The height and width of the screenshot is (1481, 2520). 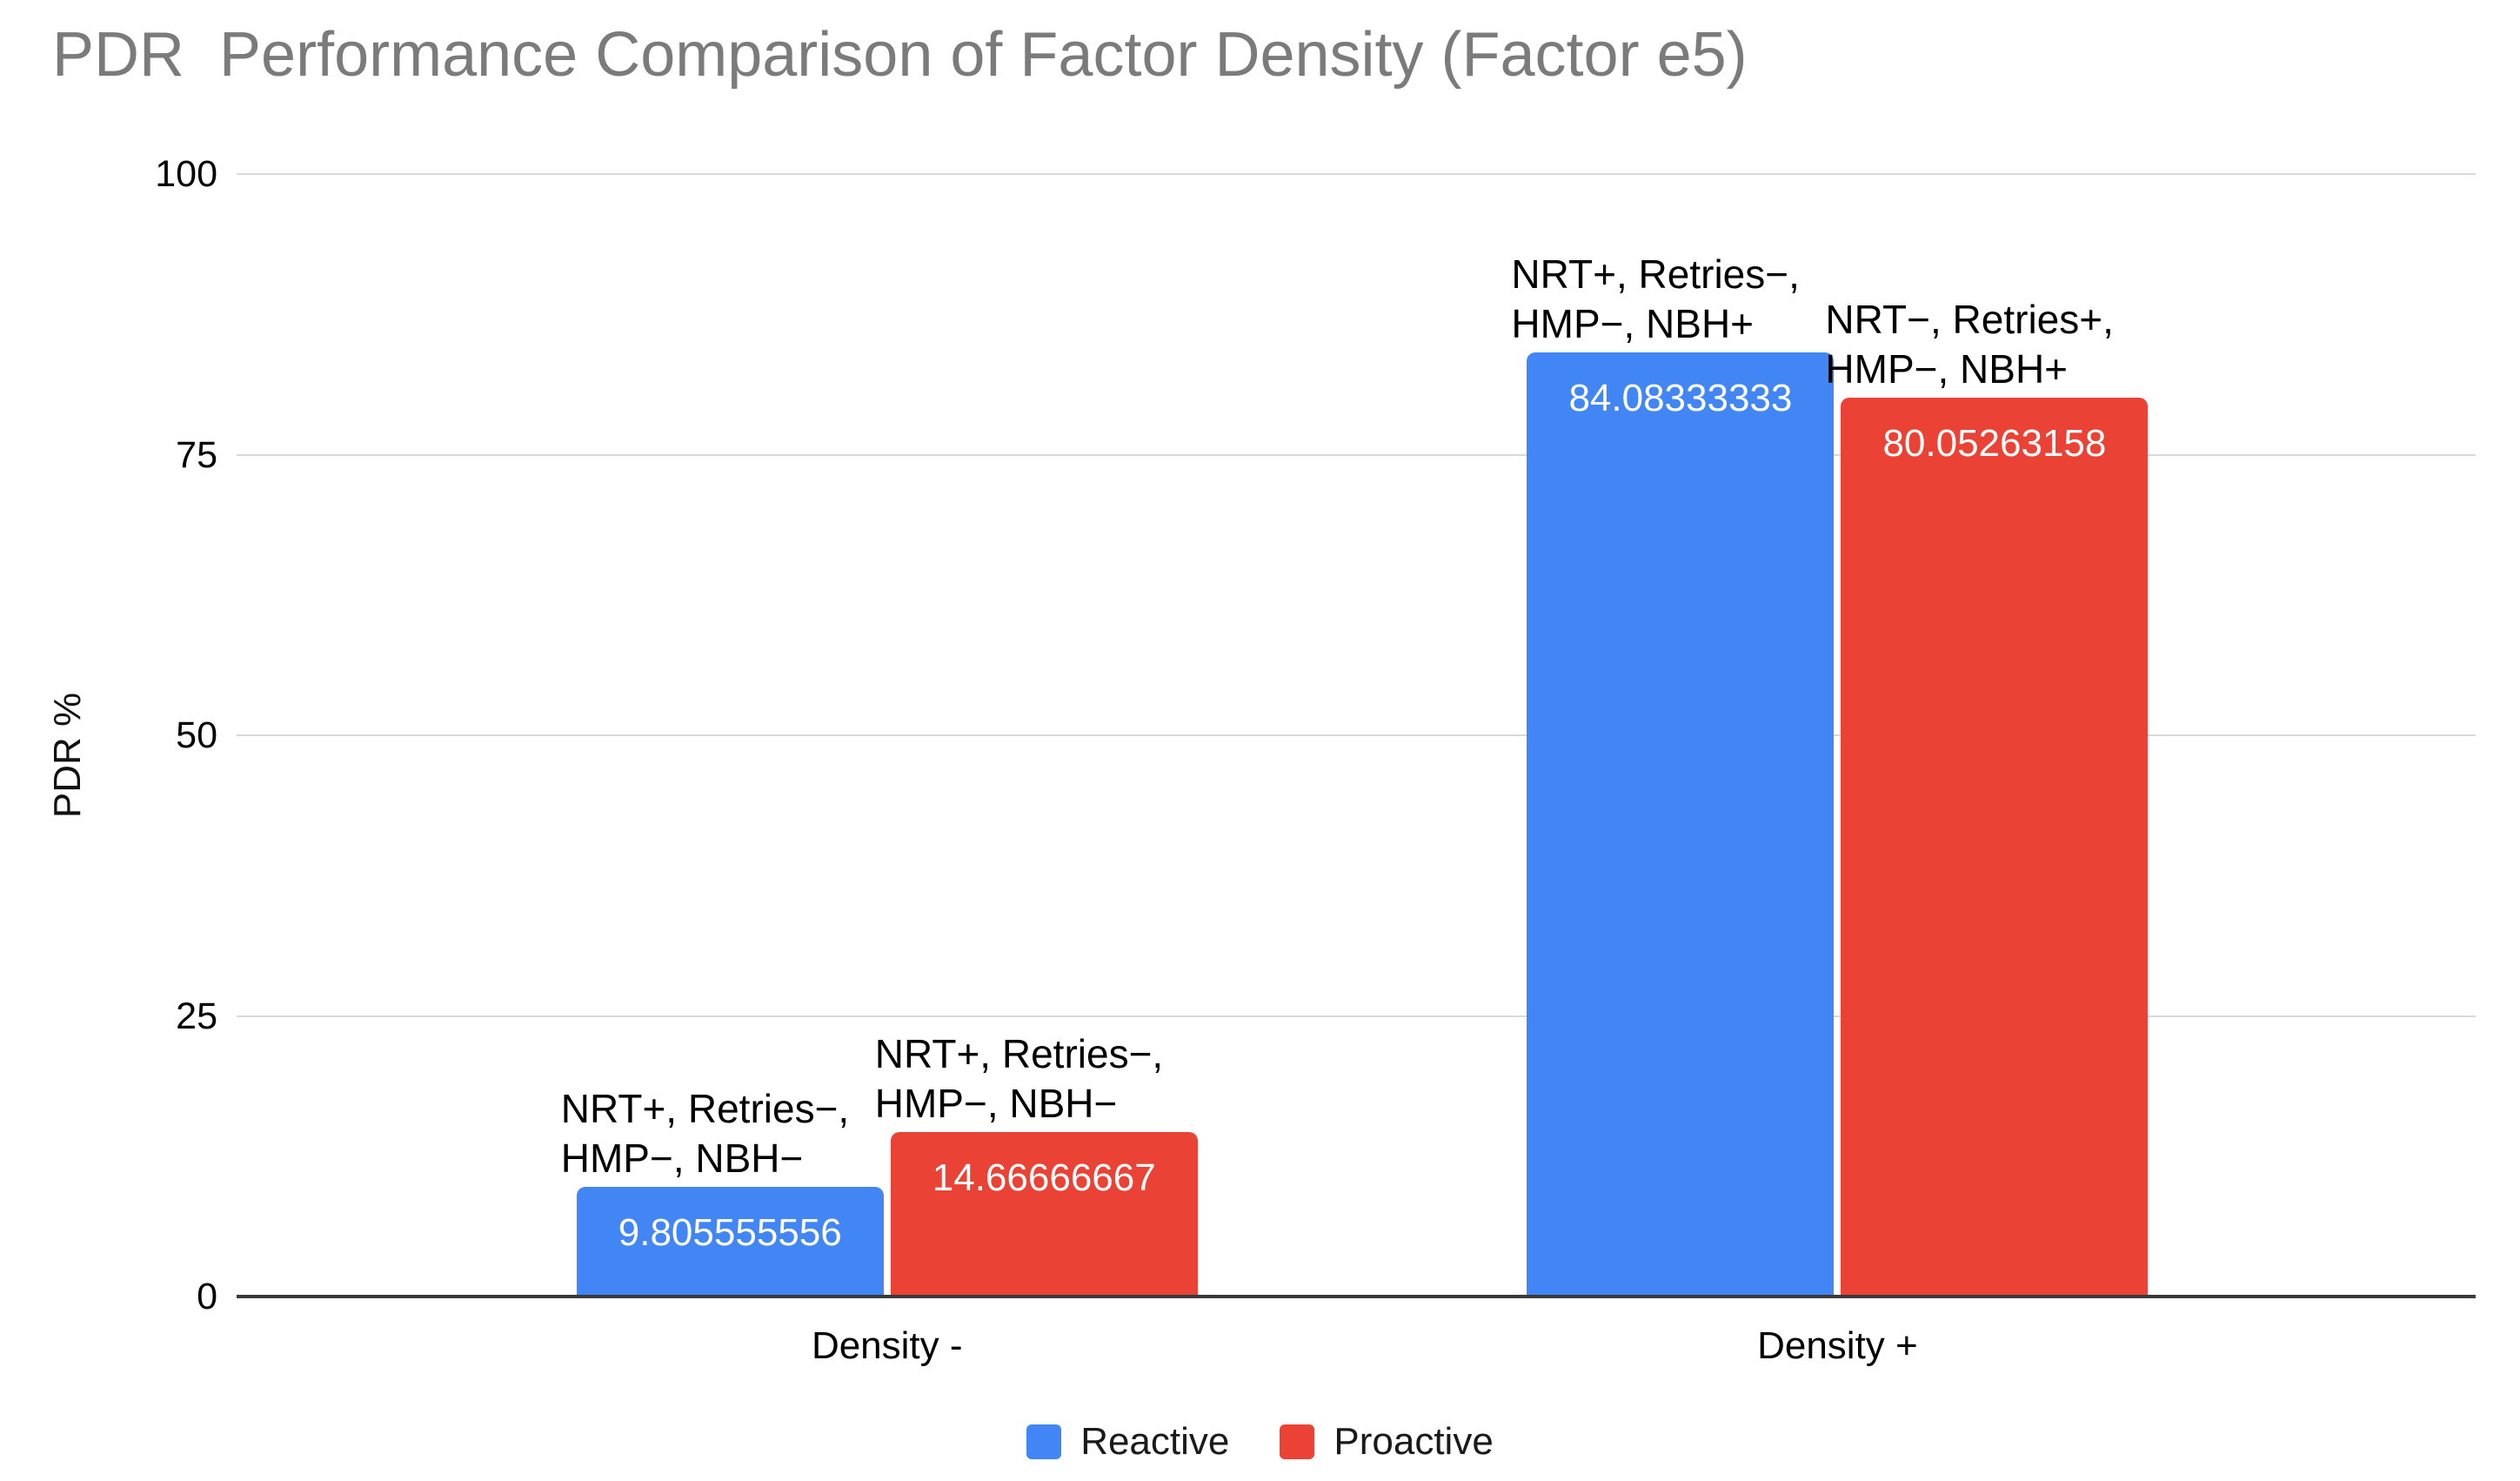 What do you see at coordinates (1356, 1296) in the screenshot?
I see `x-axis-line` at bounding box center [1356, 1296].